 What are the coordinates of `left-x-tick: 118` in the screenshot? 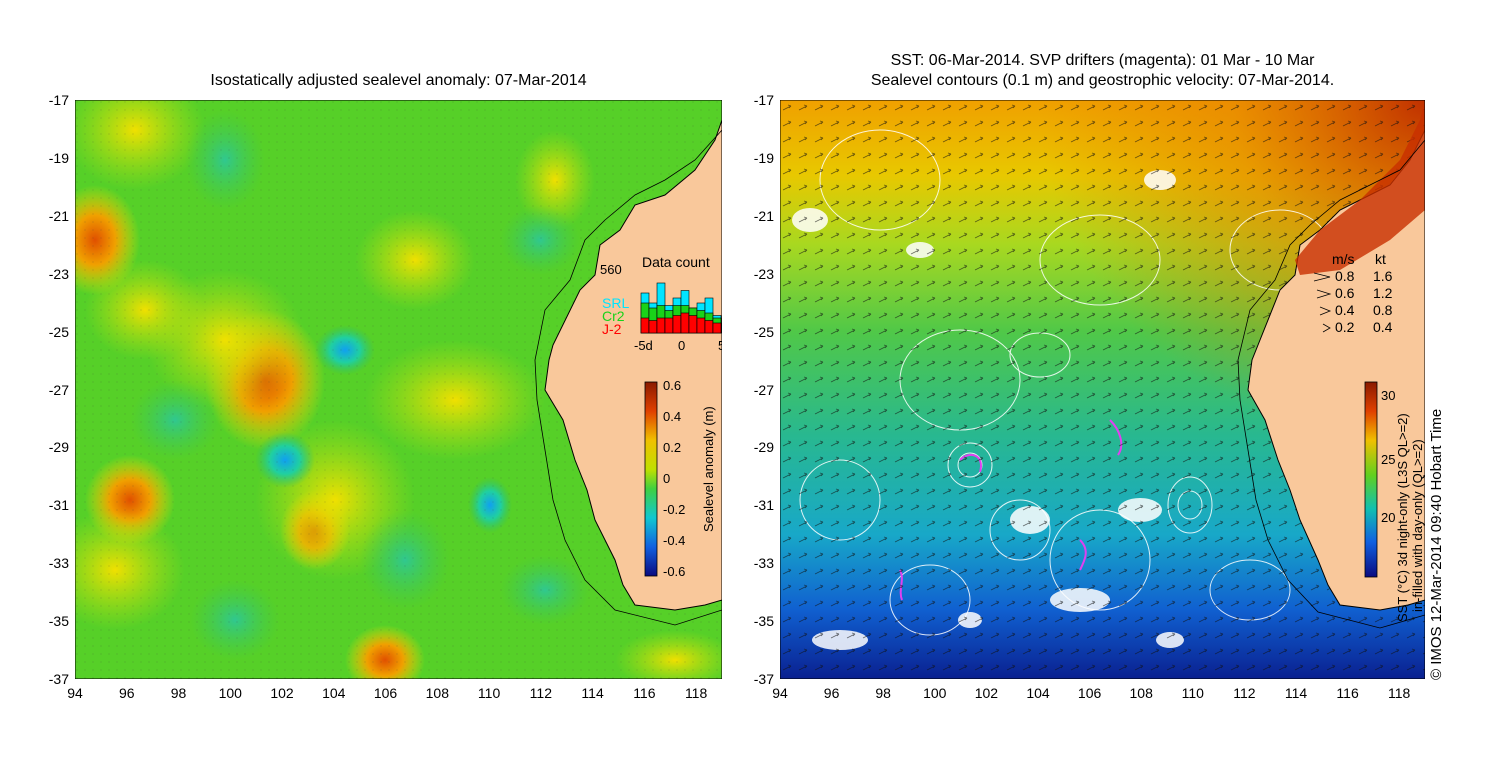 It's located at (696, 693).